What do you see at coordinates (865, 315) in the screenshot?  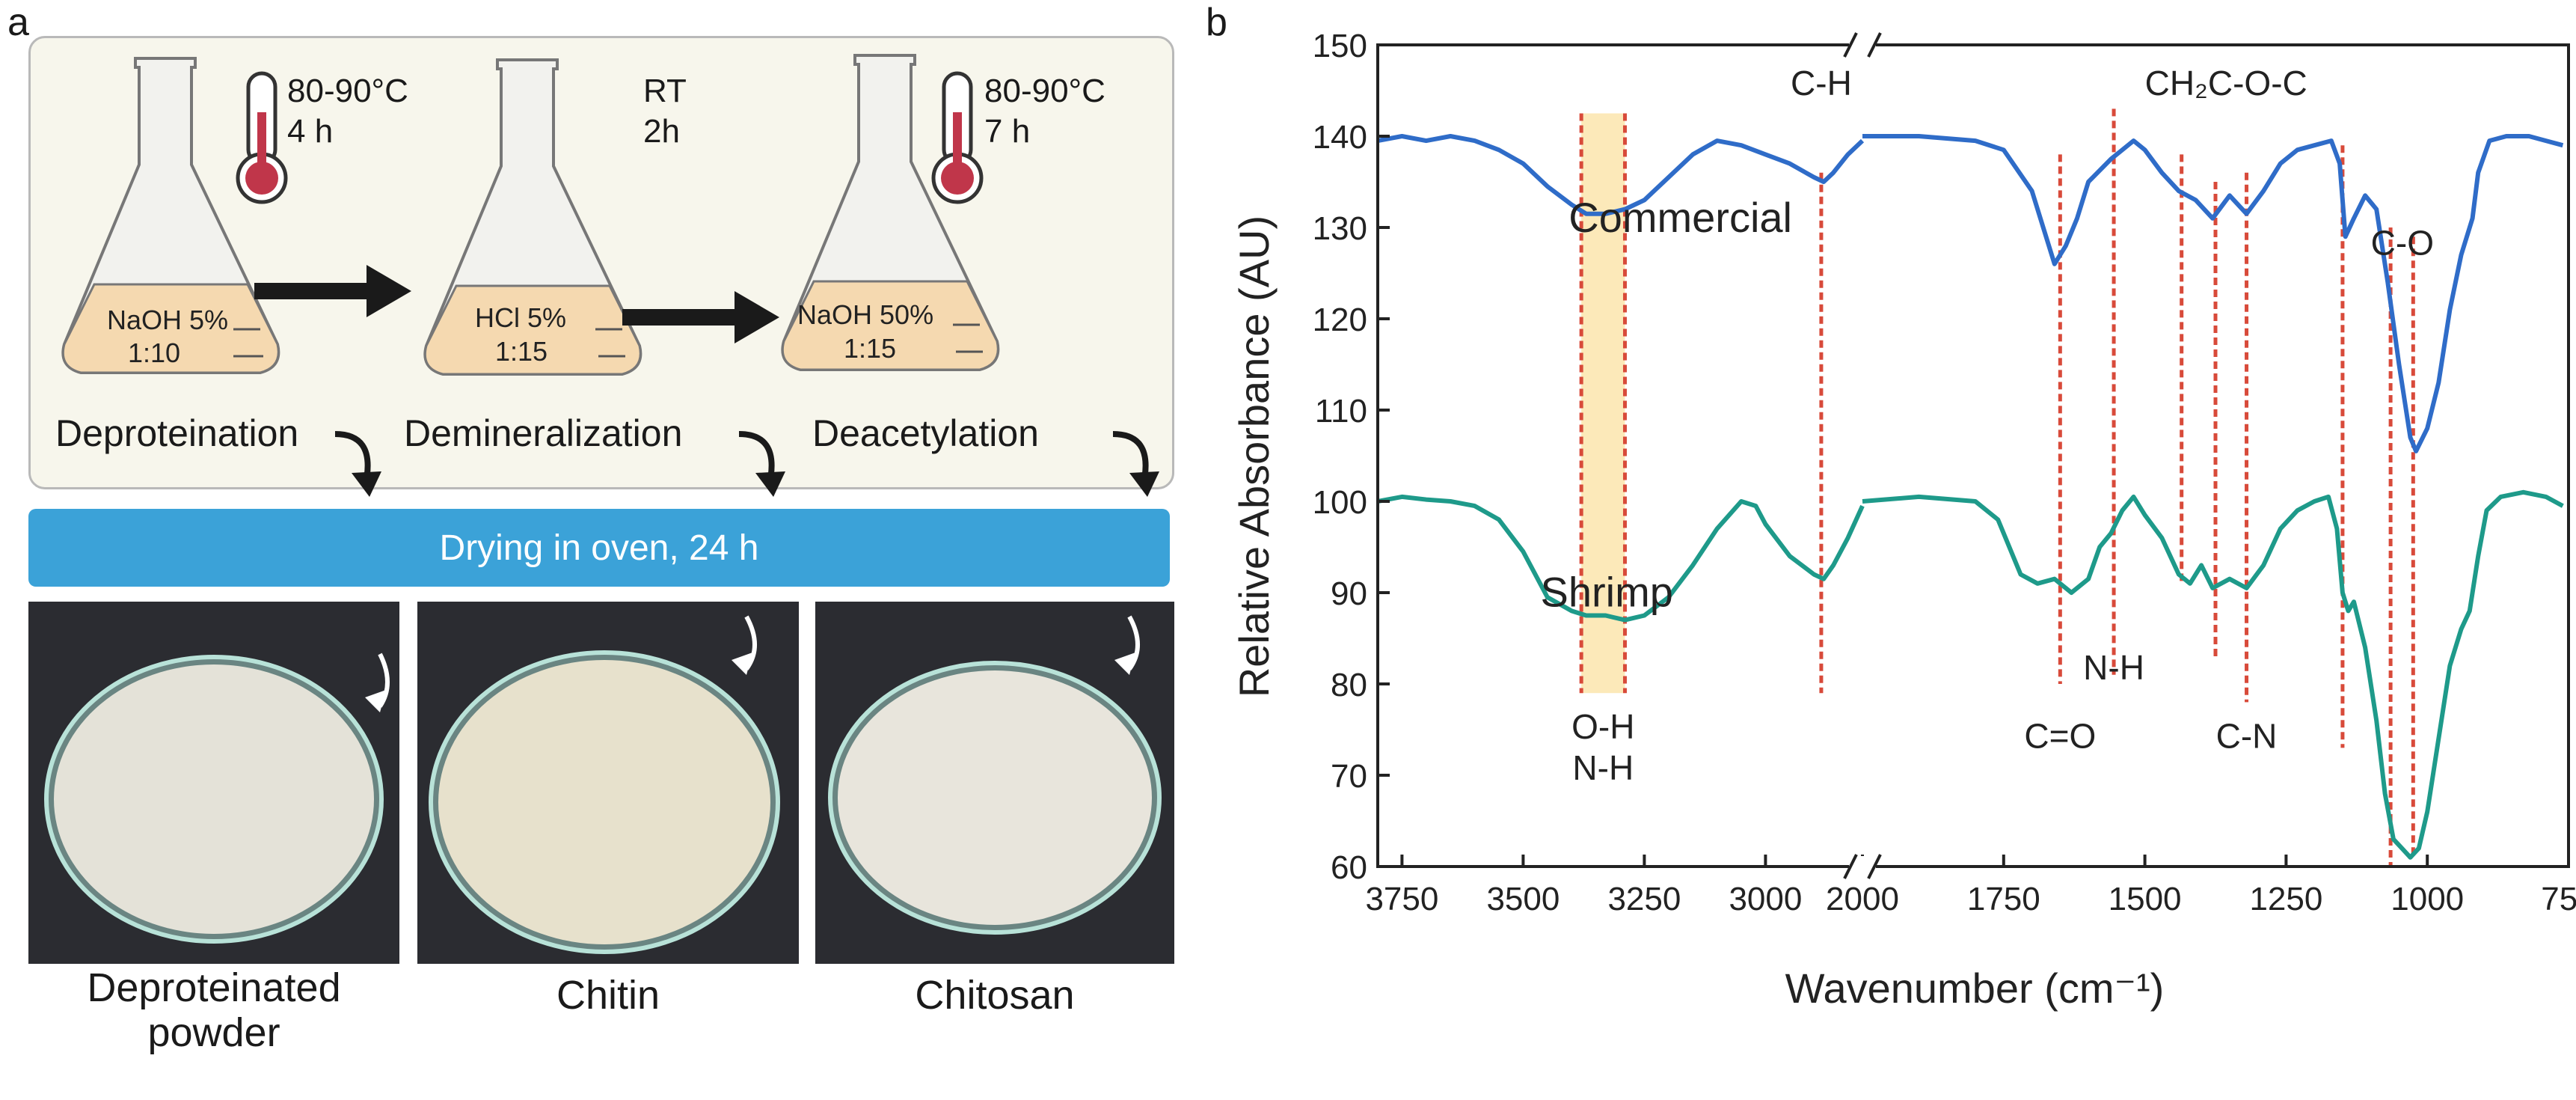 I see `flask-3-reagent: NaOH 50%` at bounding box center [865, 315].